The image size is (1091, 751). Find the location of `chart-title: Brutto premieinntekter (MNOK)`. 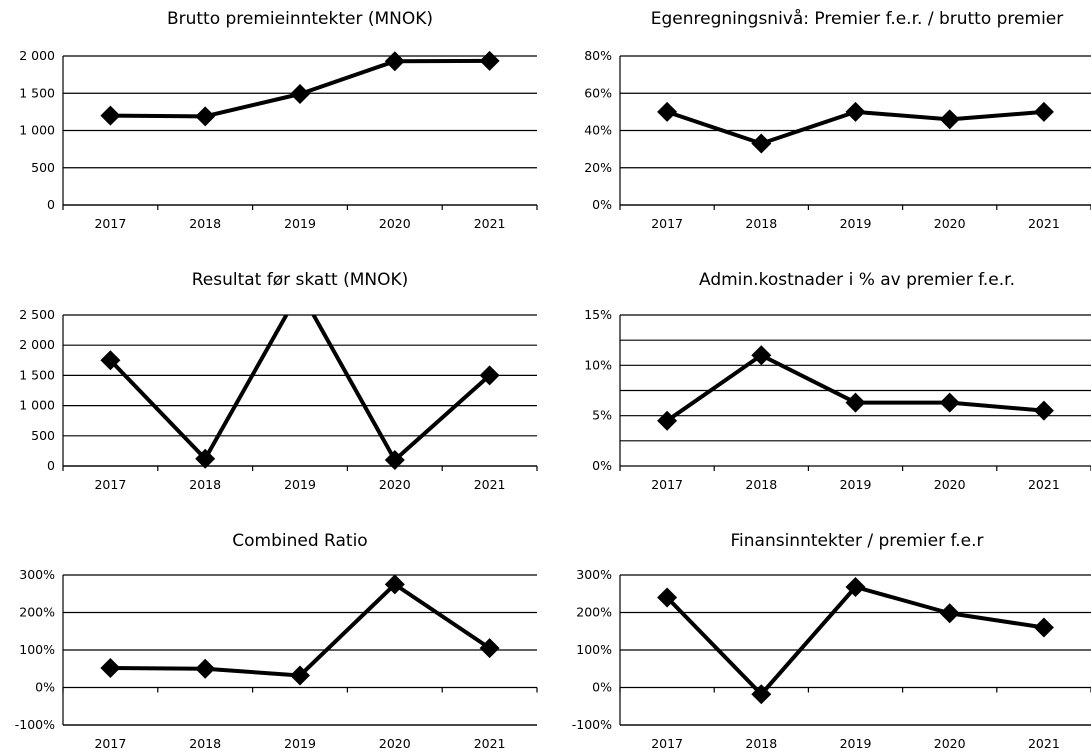

chart-title: Brutto premieinntekter (MNOK) is located at coordinates (300, 19).